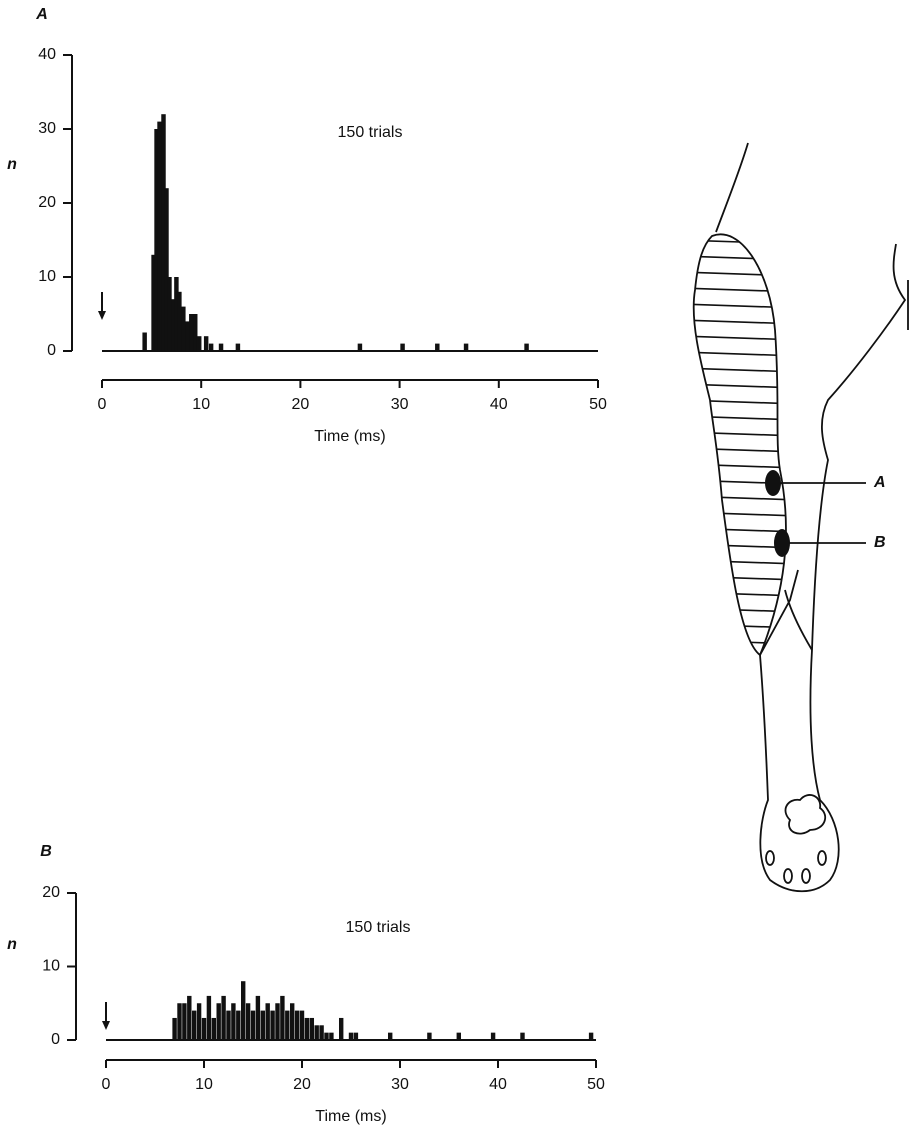 The height and width of the screenshot is (1134, 910). I want to click on site-label: A, so click(879, 482).